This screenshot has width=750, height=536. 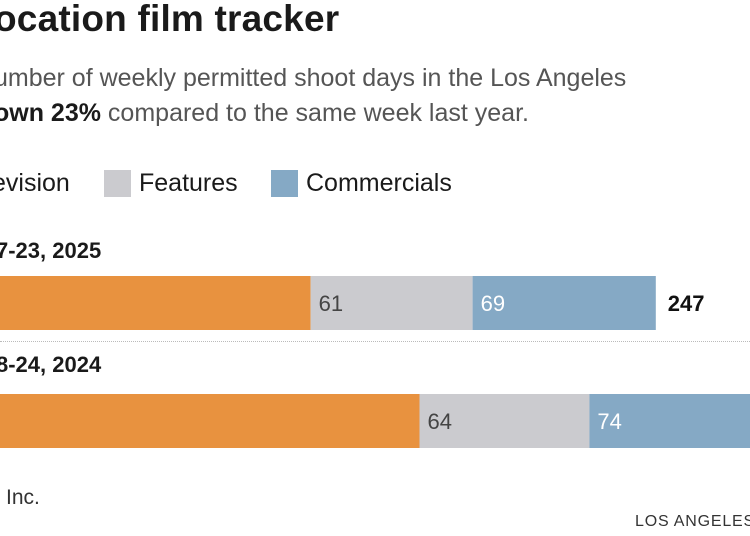 I want to click on value-label-commercials-row-2: 74, so click(x=609, y=421).